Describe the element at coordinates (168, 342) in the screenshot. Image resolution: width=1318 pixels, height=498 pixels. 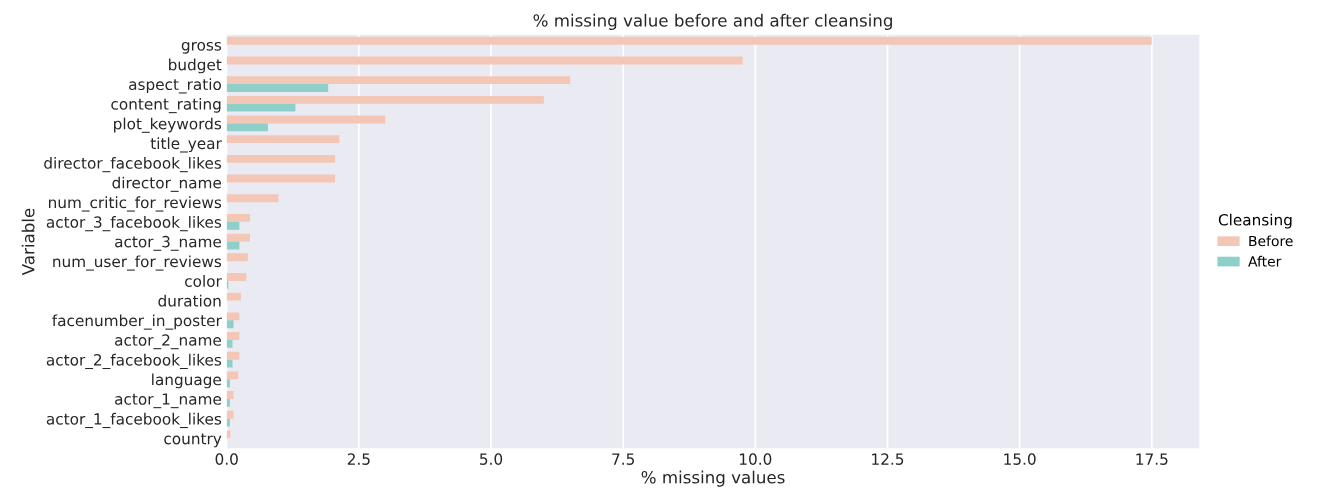
I see `y-tick-label: actor_2_name` at that location.